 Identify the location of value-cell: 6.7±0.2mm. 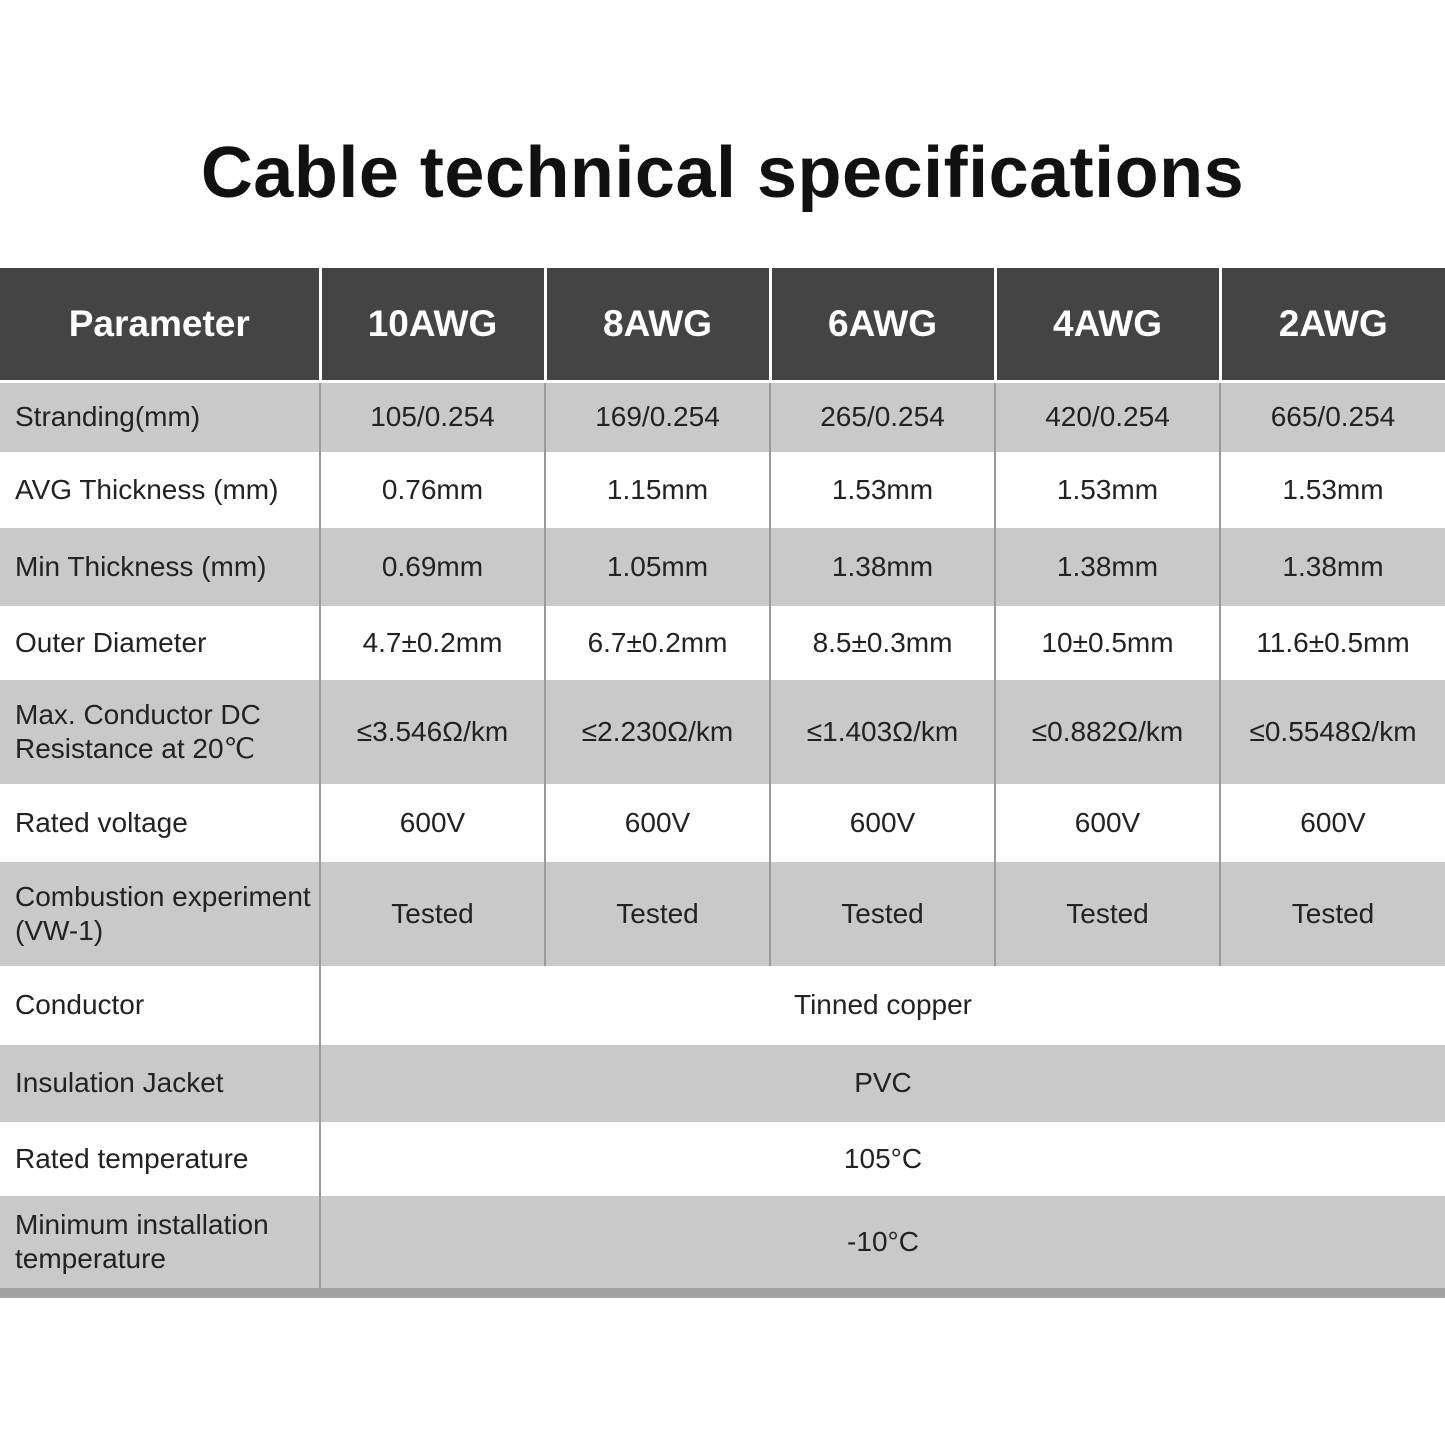
(657, 642).